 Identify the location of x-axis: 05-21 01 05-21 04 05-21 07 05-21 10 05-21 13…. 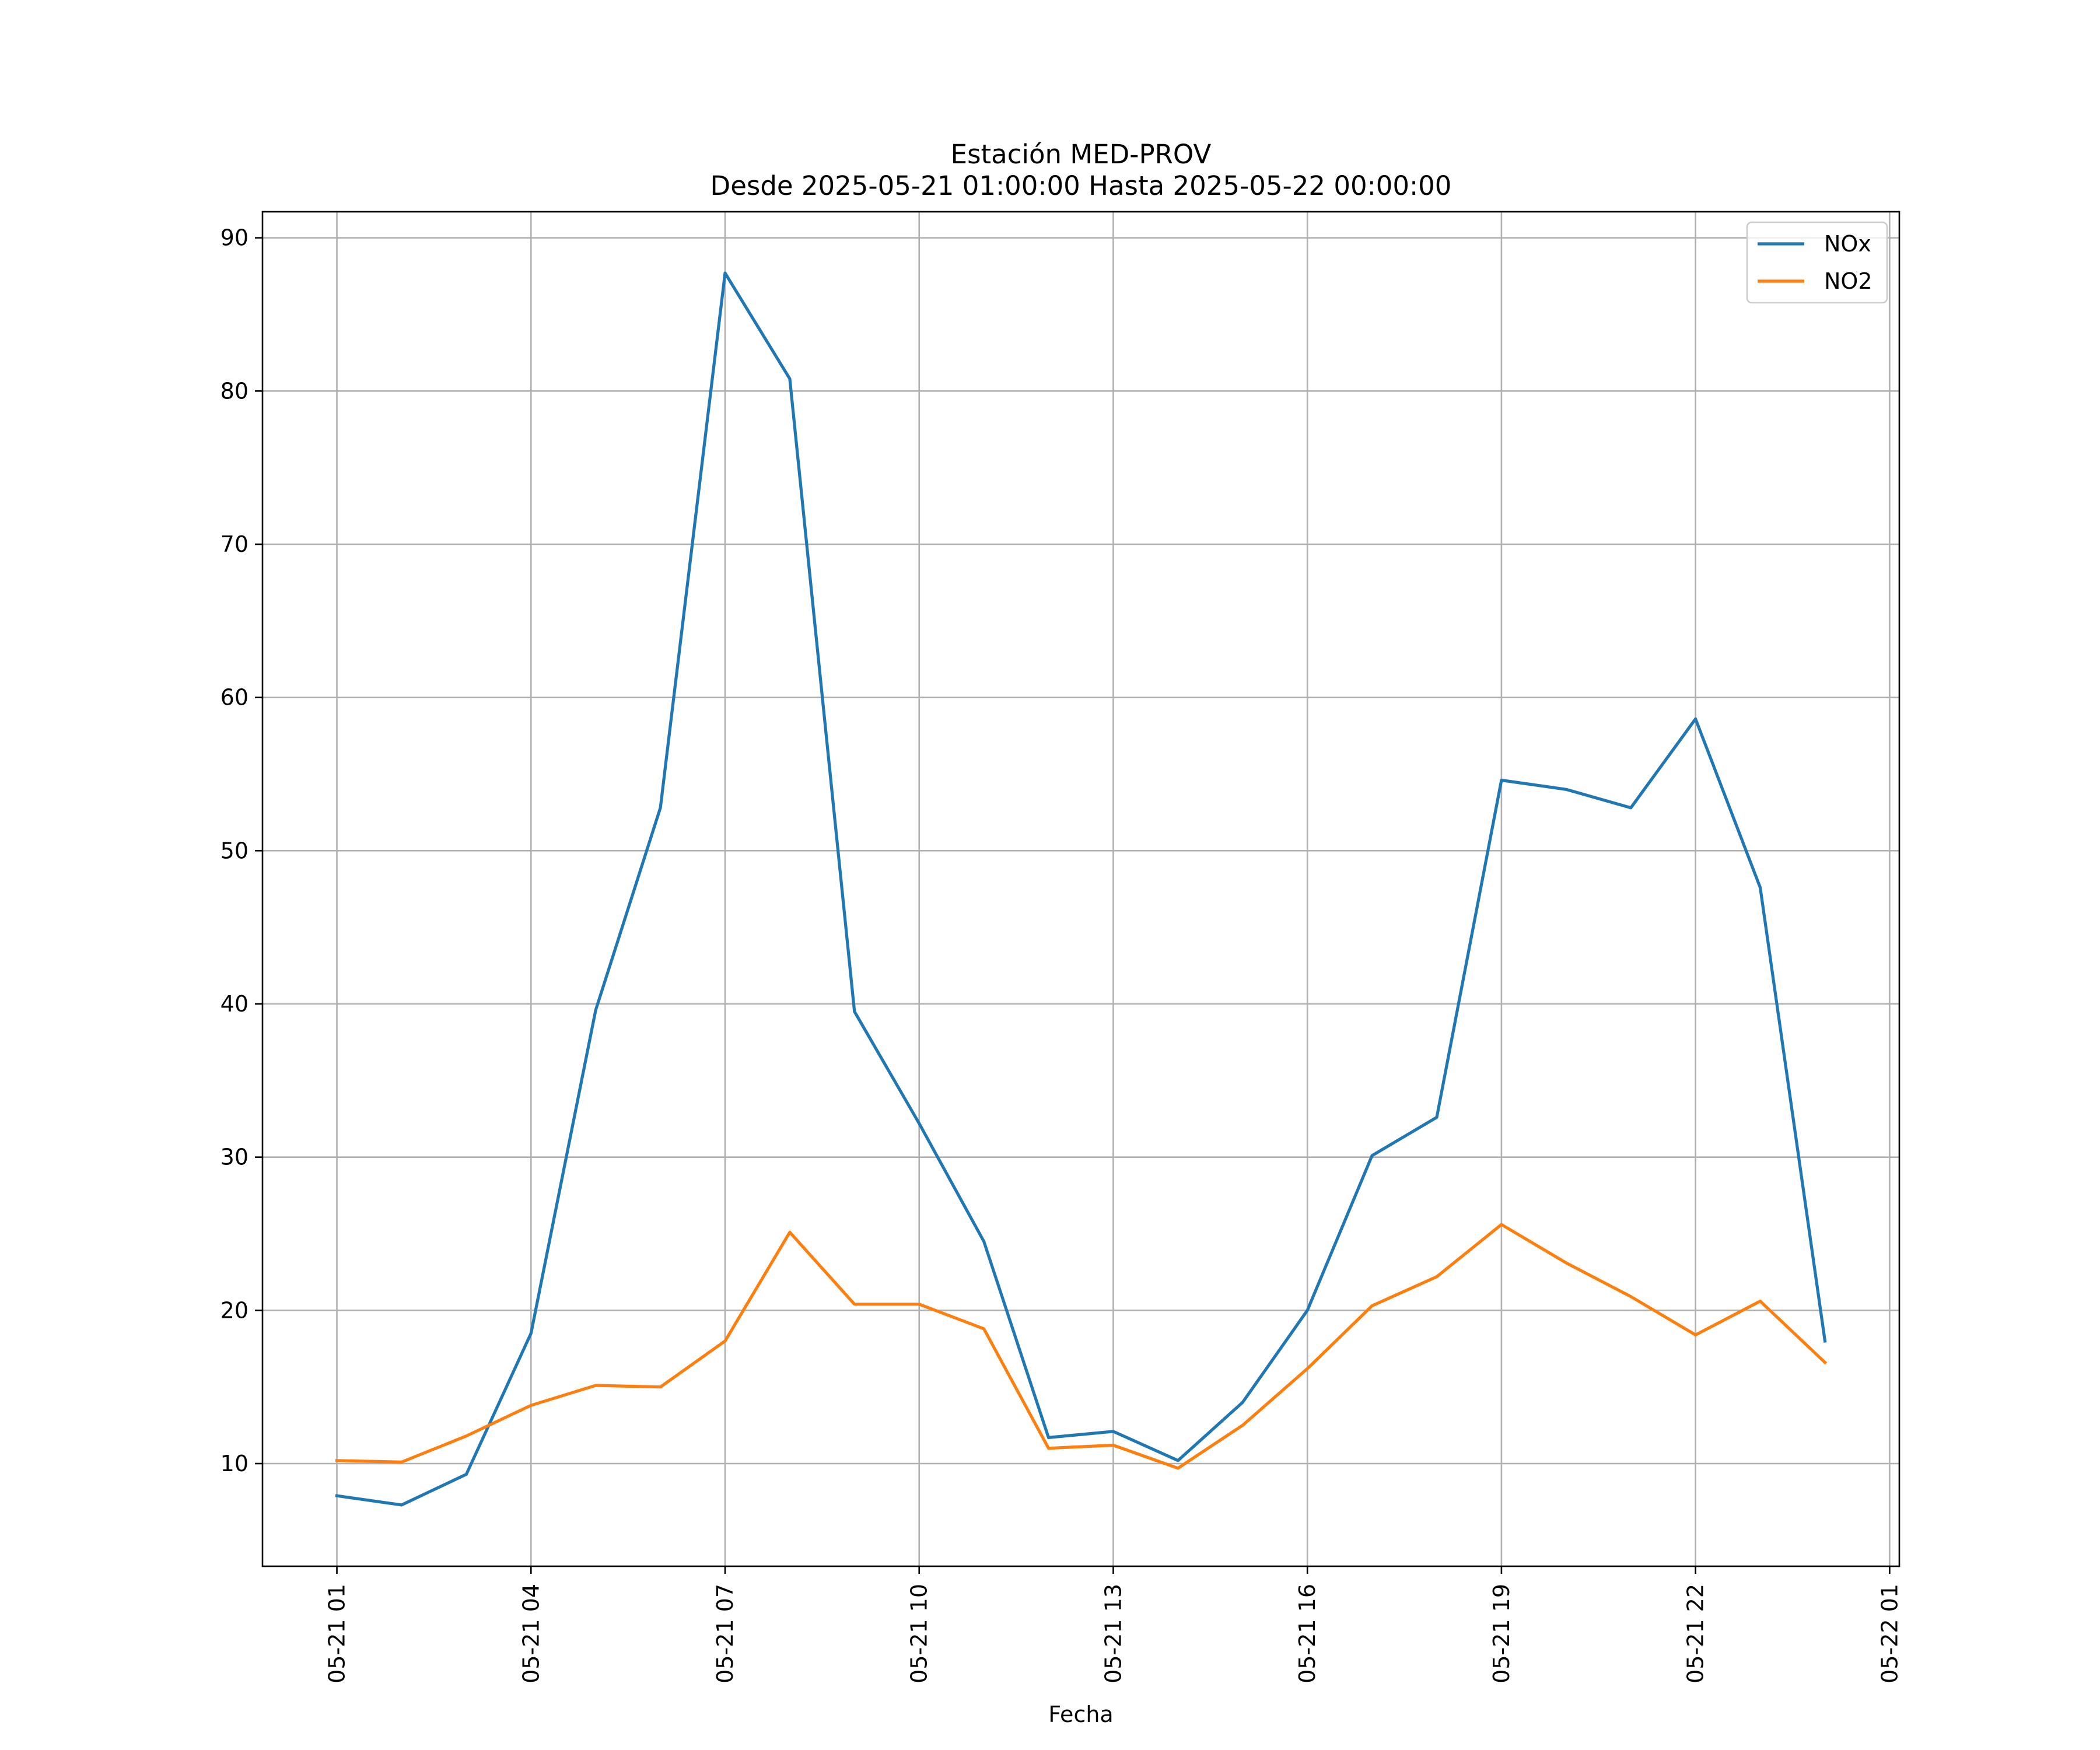
(1113, 1625).